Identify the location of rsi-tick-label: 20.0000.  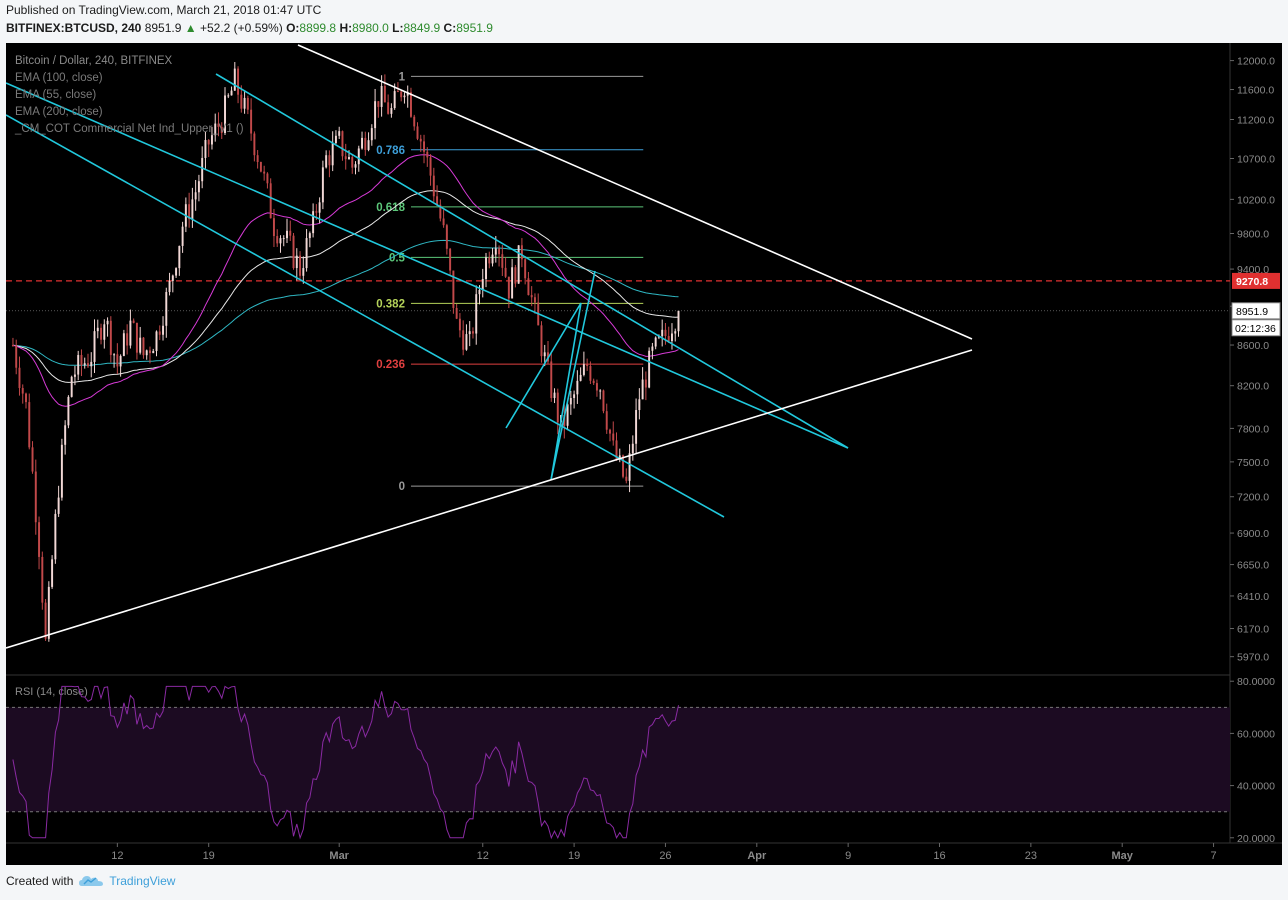
(1256, 839).